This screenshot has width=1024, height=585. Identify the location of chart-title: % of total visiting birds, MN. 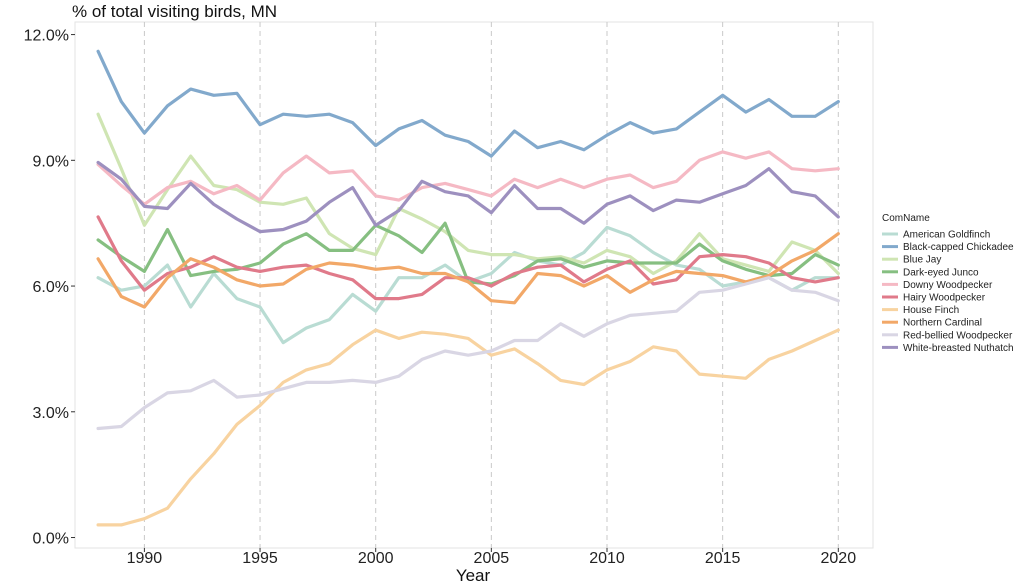
(174, 11).